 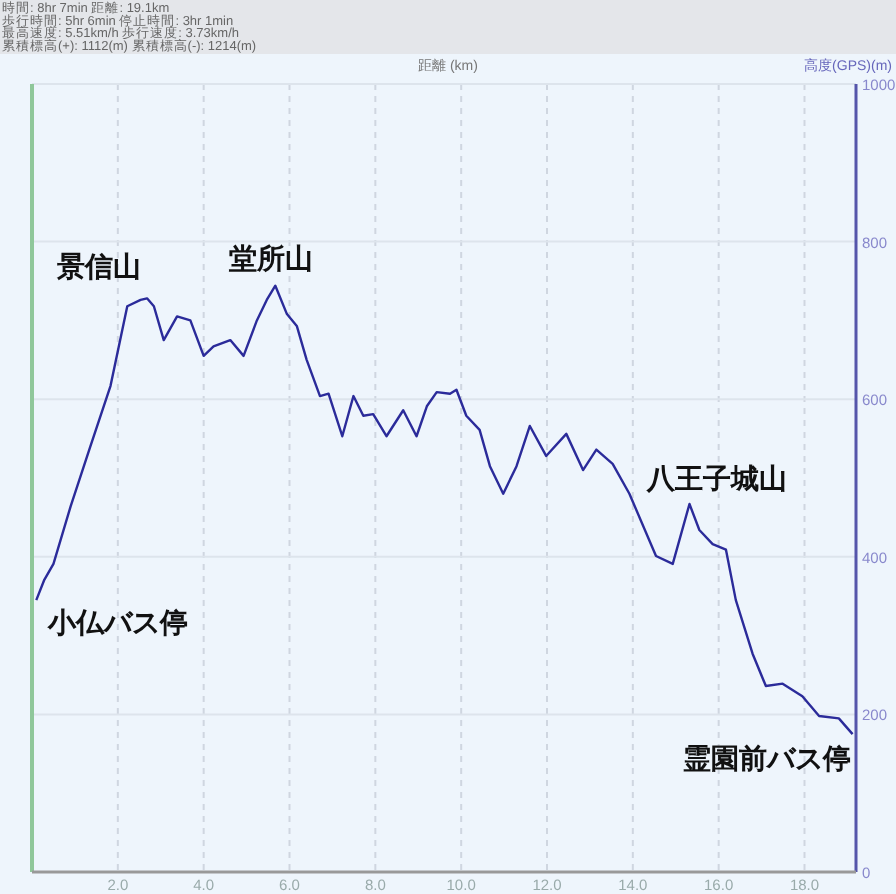 I want to click on annotation: 霊園前バス停, so click(x=766, y=760).